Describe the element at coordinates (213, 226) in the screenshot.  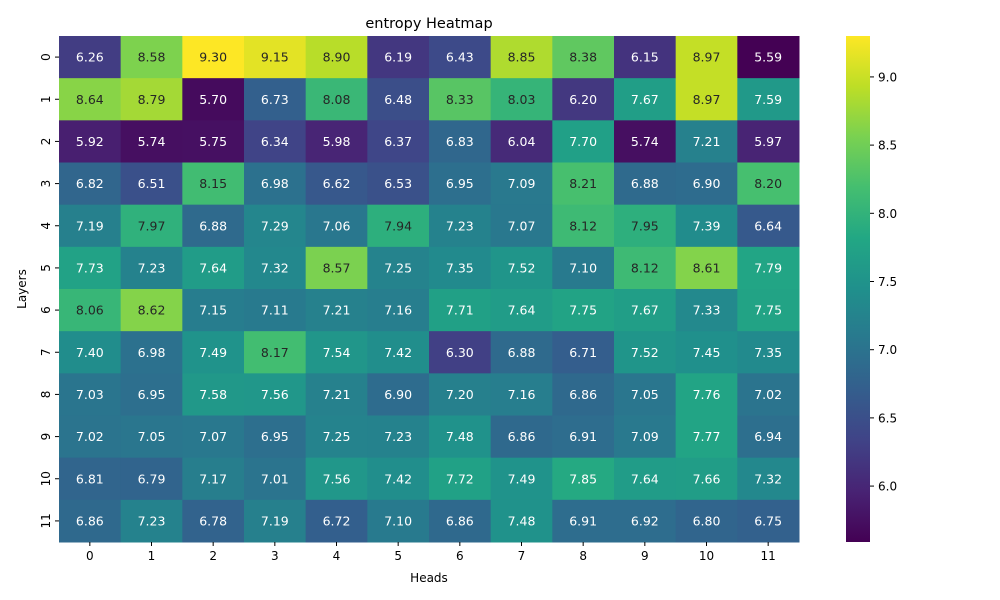
I see `heatmap-cell-r4-c2` at that location.